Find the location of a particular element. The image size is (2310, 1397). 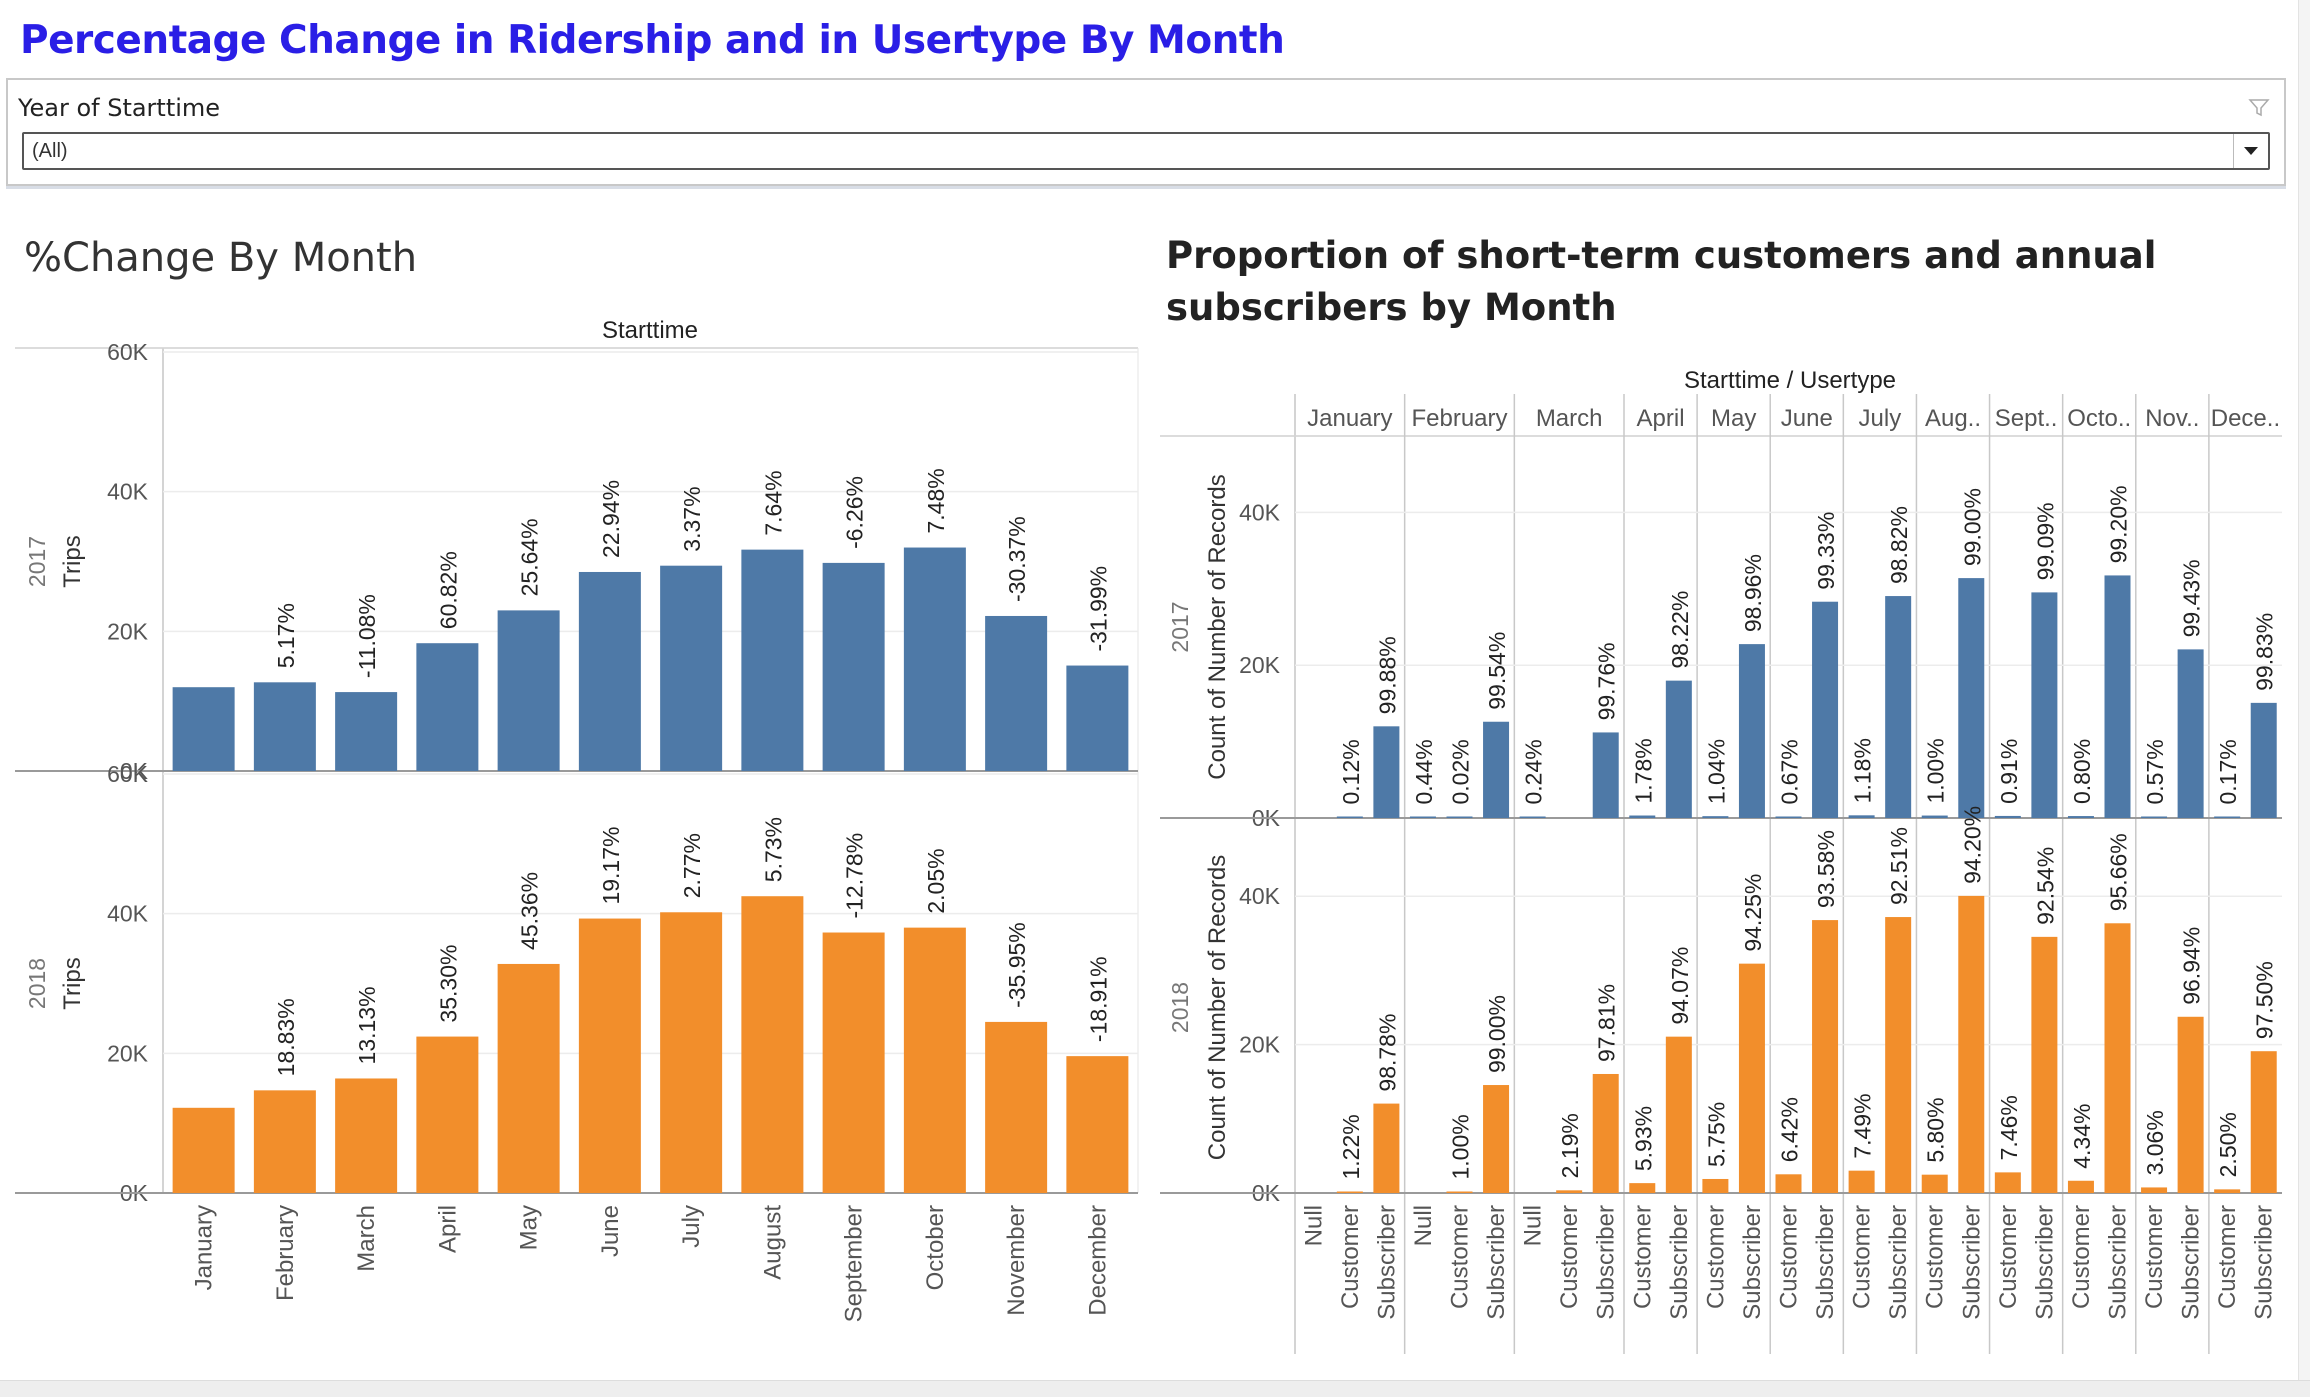

x-tick-label: October is located at coordinates (935, 1247).